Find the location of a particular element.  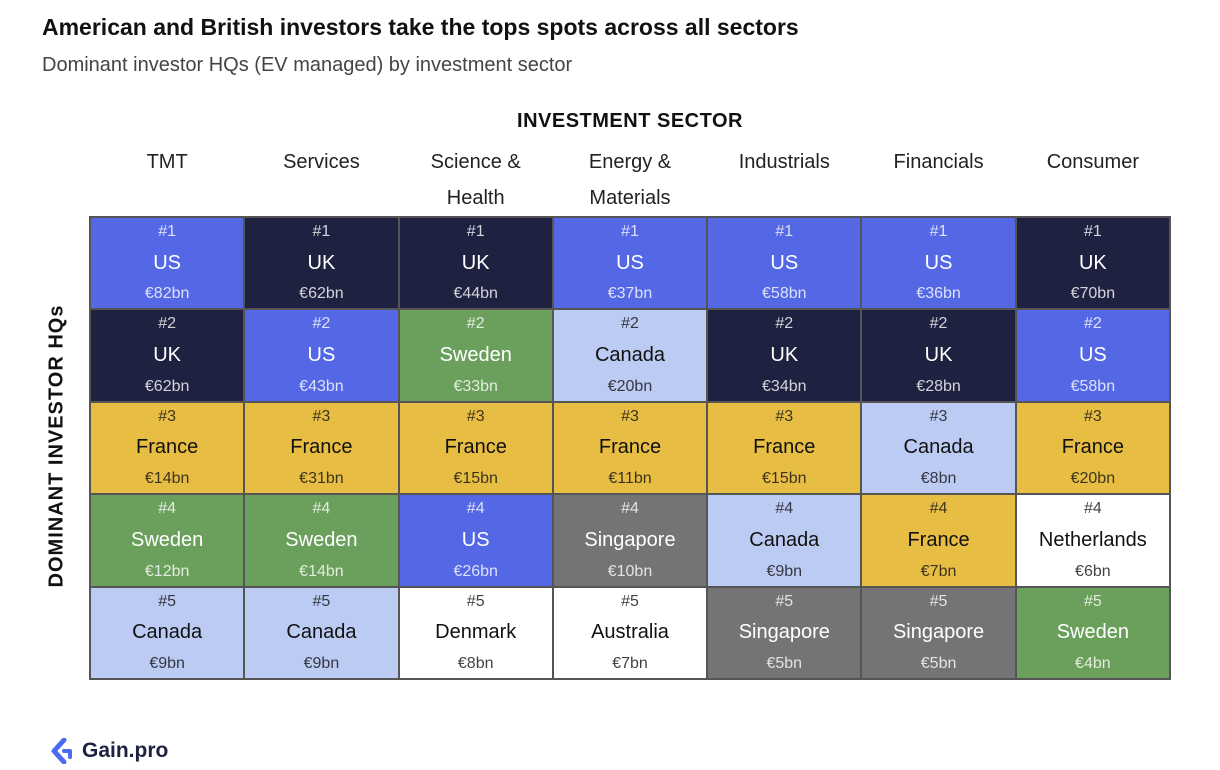

table-cell: #4 France €7bn is located at coordinates (938, 540).